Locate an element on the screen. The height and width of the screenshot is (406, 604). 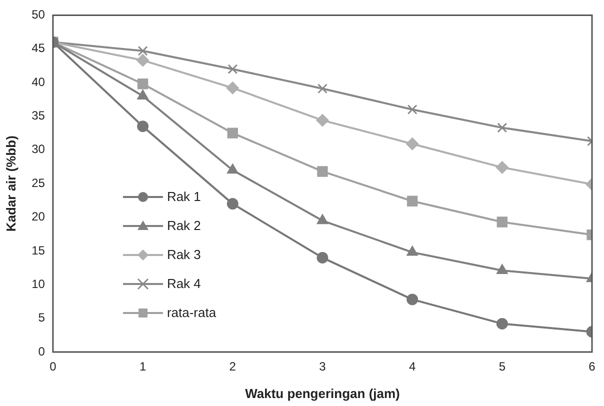
x-tick-label: 5 is located at coordinates (502, 367).